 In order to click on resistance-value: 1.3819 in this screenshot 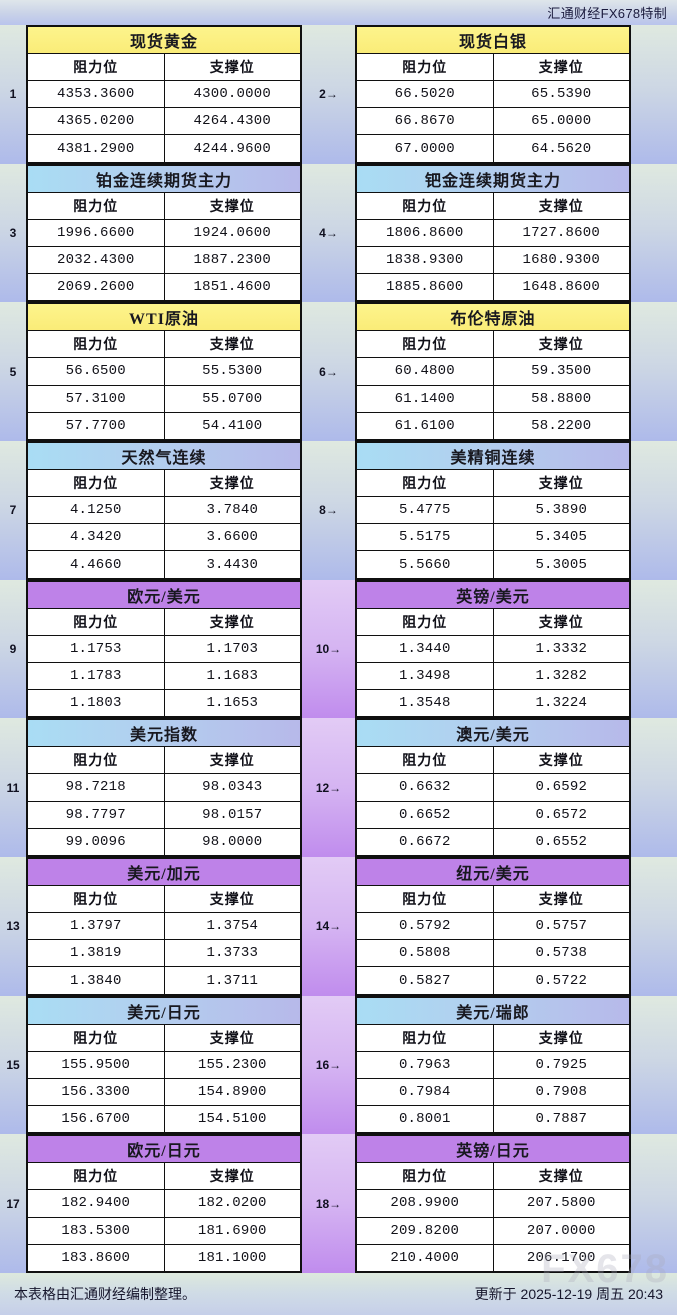, I will do `click(95, 953)`.